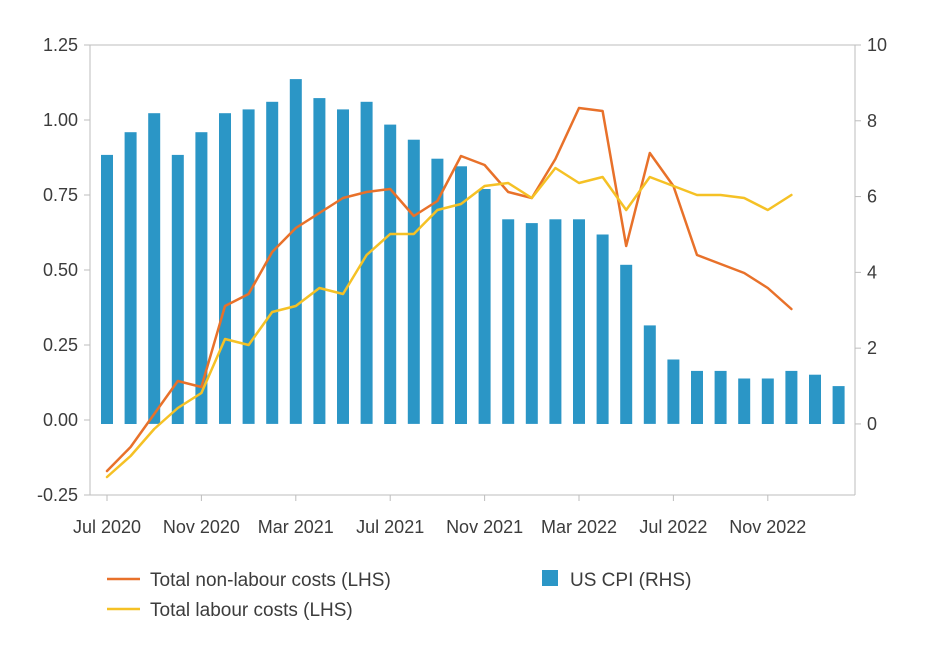 The width and height of the screenshot is (940, 659). I want to click on x-tick-label: Nov 2021, so click(484, 527).